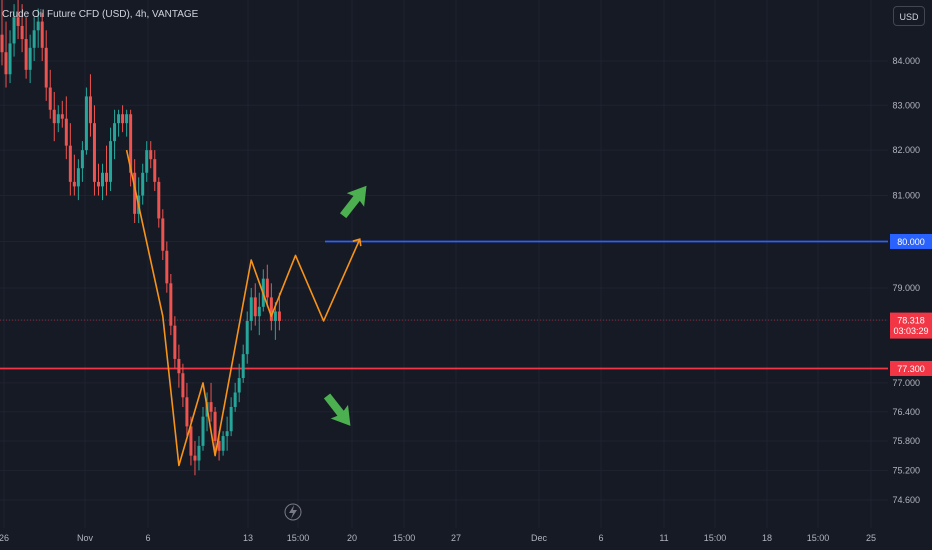 This screenshot has width=932, height=550. I want to click on symbol-legend: Crude Oil Future CFD (USD), 4h, VANTAGE, so click(100, 14).